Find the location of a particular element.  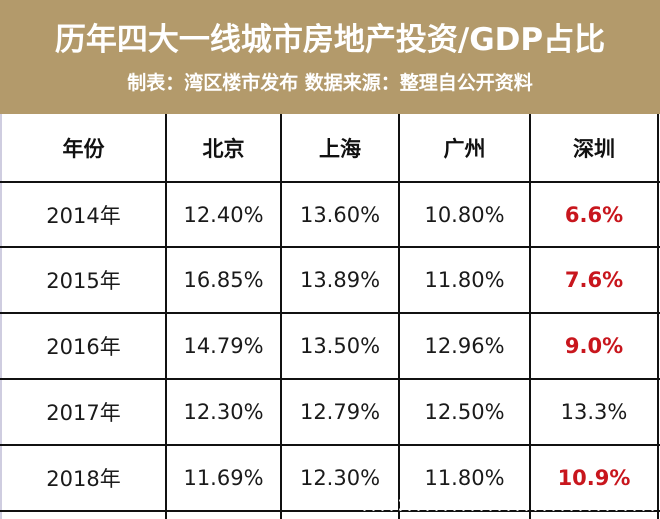

page-subtitle: 制表：湾区楼市发布 数据来源：整理自公开资料 is located at coordinates (330, 83).